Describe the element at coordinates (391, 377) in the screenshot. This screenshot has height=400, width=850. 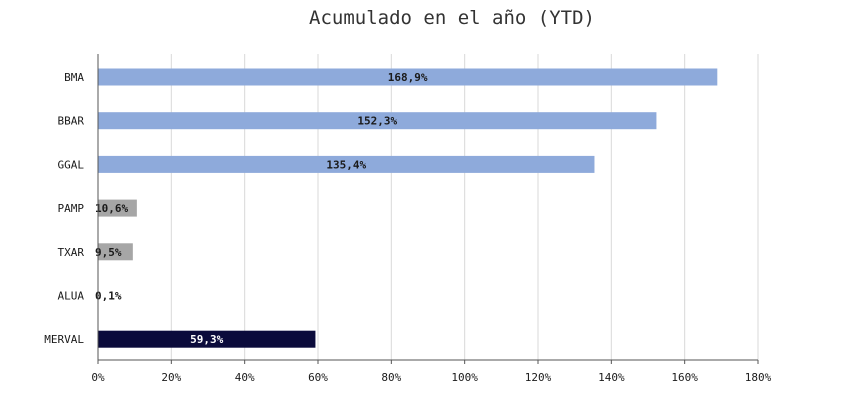
I see `x-tick-label: 80%` at that location.